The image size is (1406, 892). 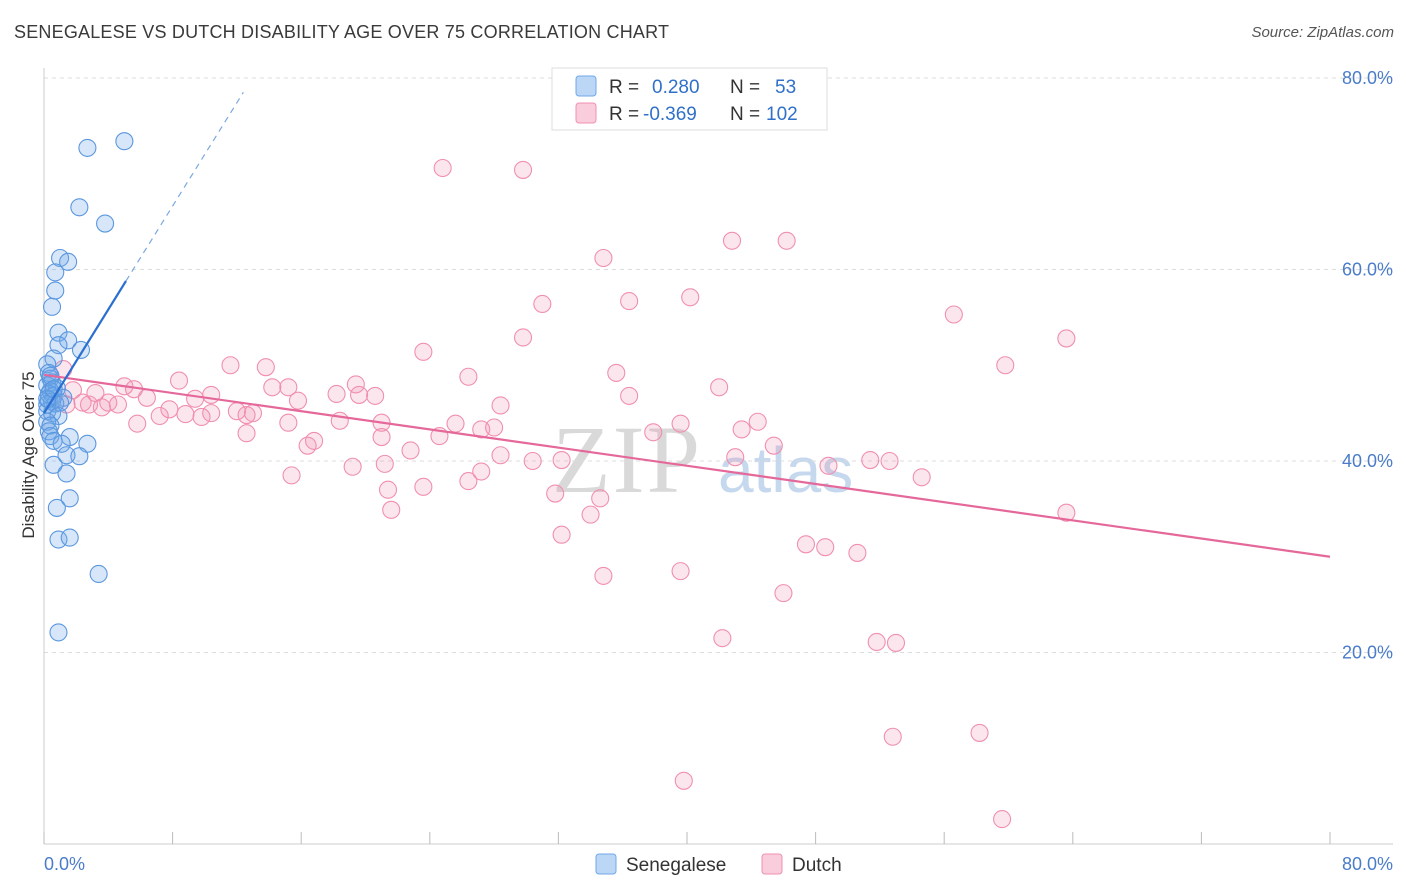 I want to click on legend-n-label-1: N =, so click(x=745, y=87).